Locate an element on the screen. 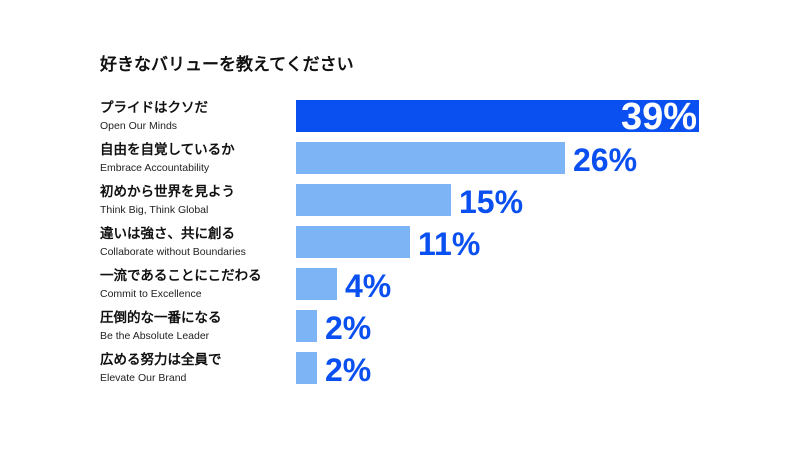  bar-value-label: 4% is located at coordinates (368, 286).